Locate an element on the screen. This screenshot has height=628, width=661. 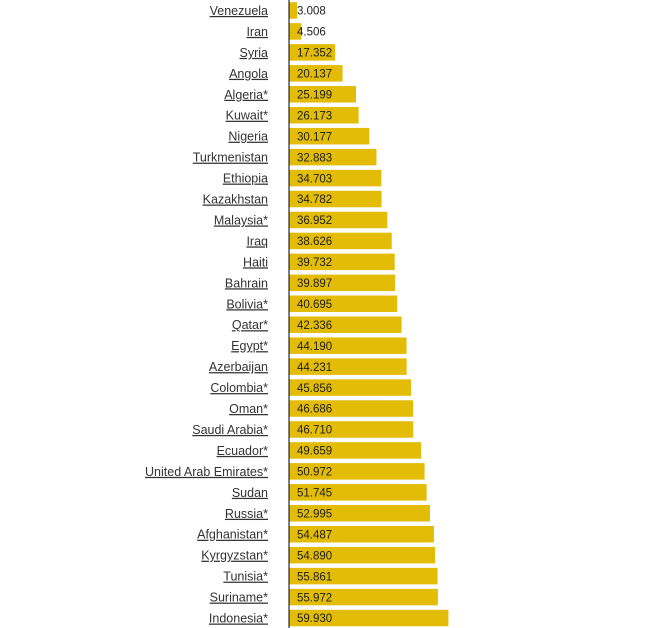
country-label-ethiopia: Ethiopia is located at coordinates (245, 179).